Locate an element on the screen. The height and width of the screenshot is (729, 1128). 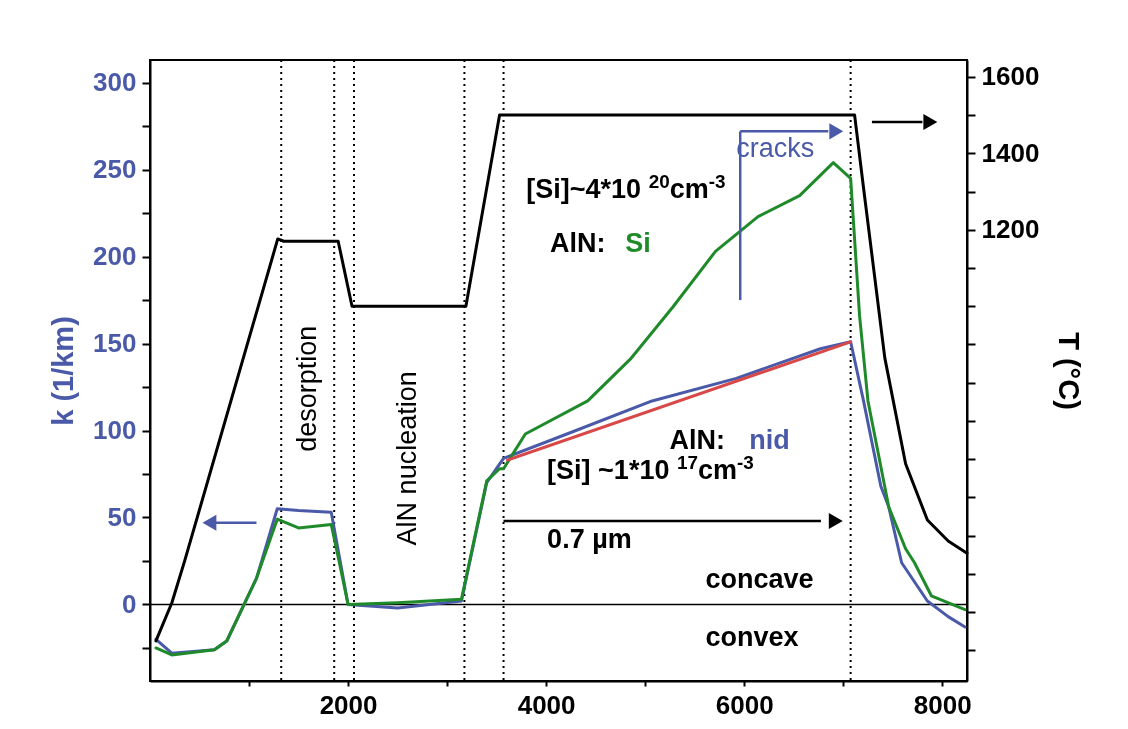
annotation: AlN nucleation is located at coordinates (407, 458).